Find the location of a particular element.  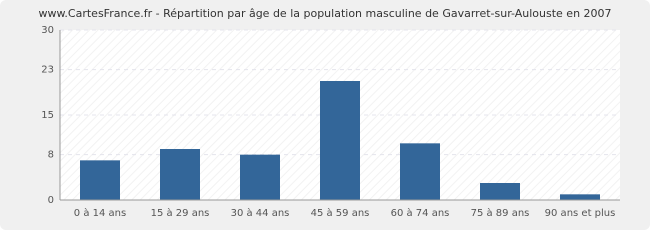

y-tick-label: 30 is located at coordinates (47, 30).